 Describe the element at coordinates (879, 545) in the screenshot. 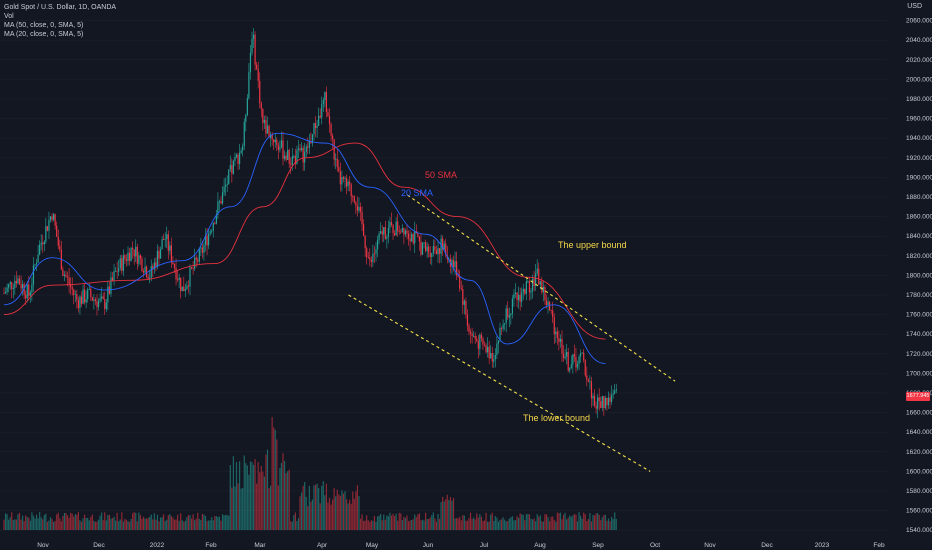

I see `x-tick-label: Feb` at that location.